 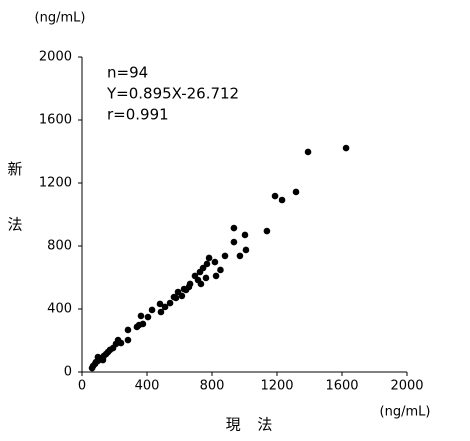 What do you see at coordinates (276, 386) in the screenshot?
I see `x-tick-label: 1200` at bounding box center [276, 386].